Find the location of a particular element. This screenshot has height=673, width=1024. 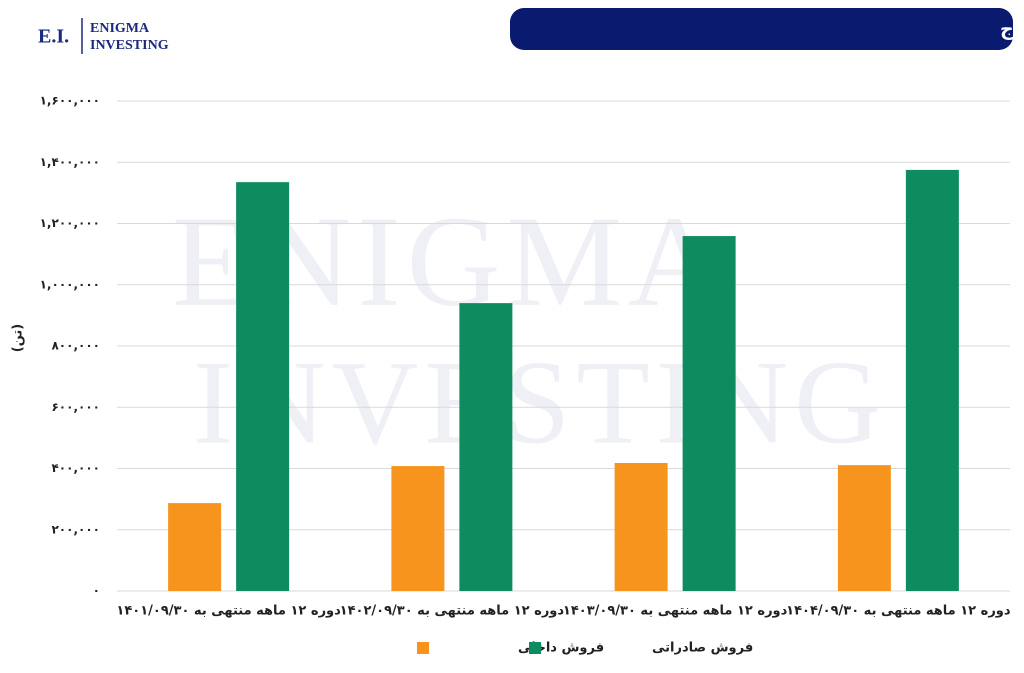

y-tick-label: ۱,۶۰۰,۰۰۰ is located at coordinates (70, 101).